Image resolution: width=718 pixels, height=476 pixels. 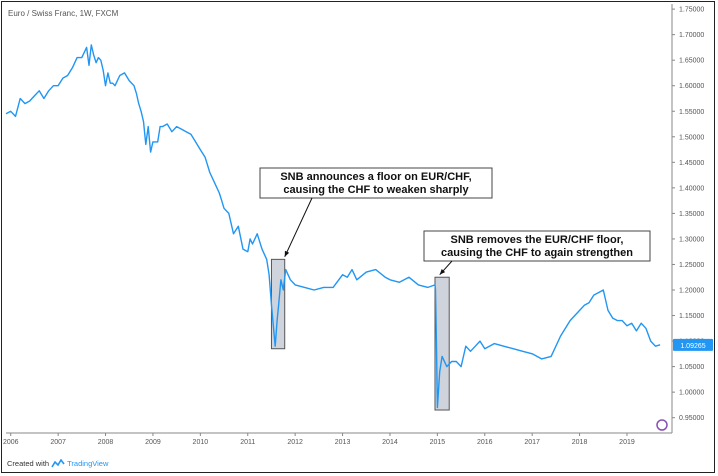 I want to click on y-tick-label: 1.70000, so click(x=691, y=35).